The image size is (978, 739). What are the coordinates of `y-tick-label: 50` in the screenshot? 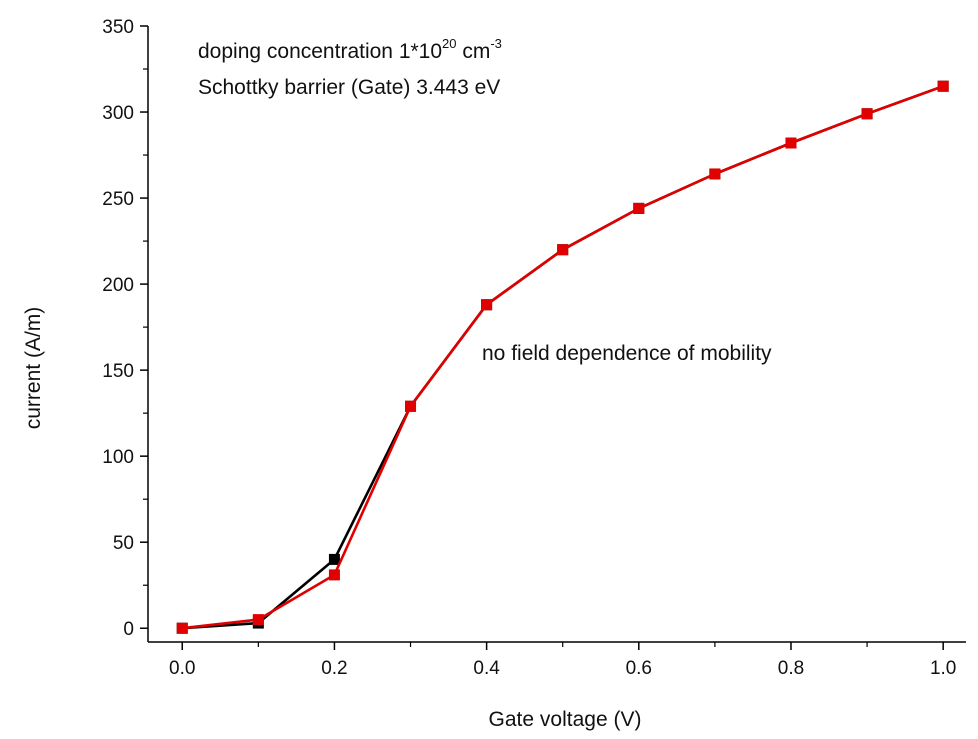 It's located at (123, 543).